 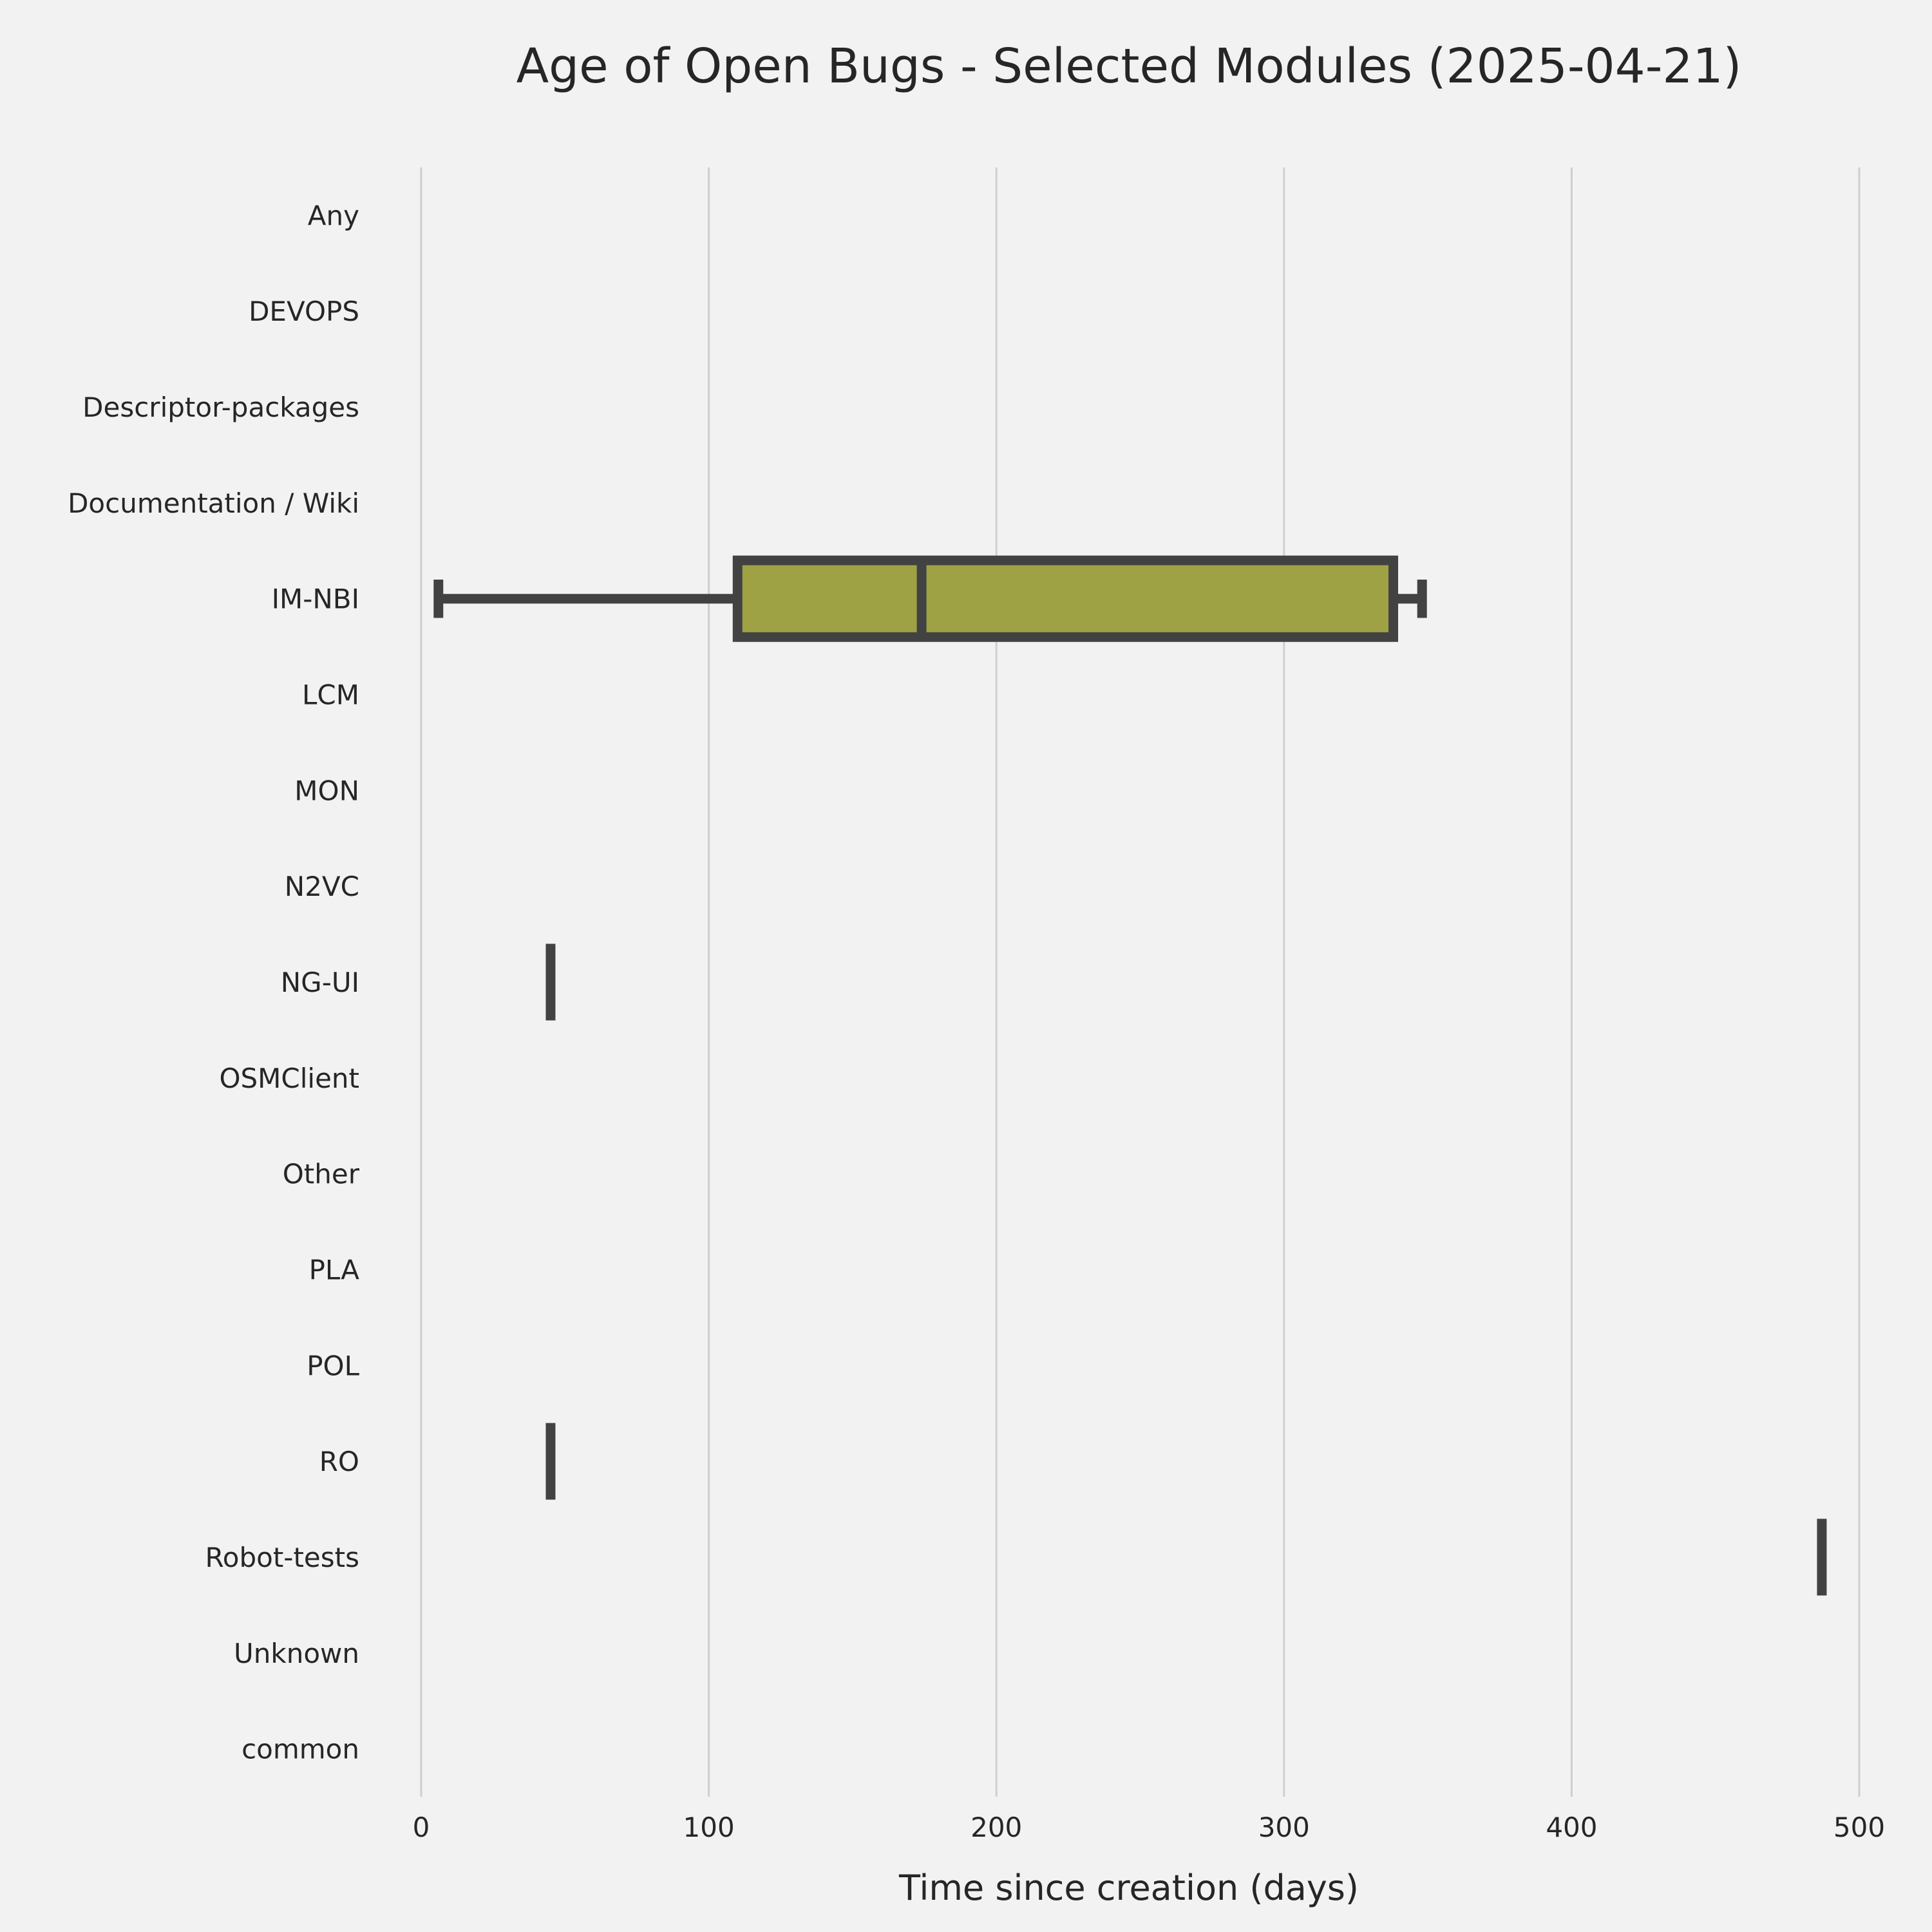 I want to click on y-tick-label: Any, so click(x=334, y=215).